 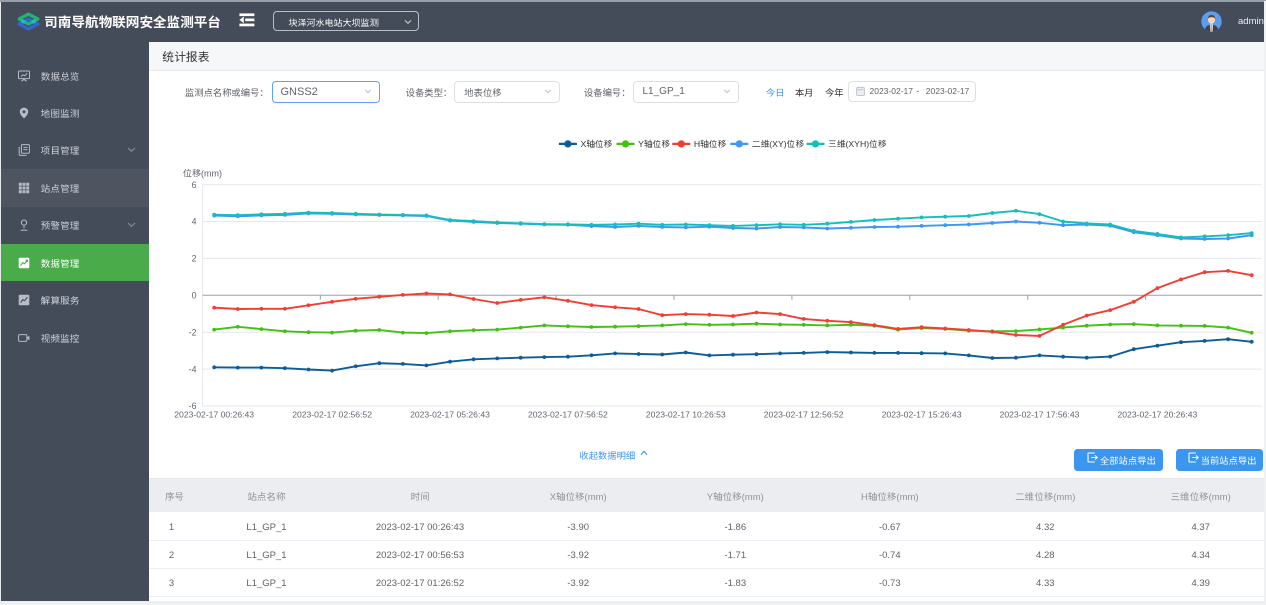 What do you see at coordinates (193, 332) in the screenshot?
I see `svg-text: -2` at bounding box center [193, 332].